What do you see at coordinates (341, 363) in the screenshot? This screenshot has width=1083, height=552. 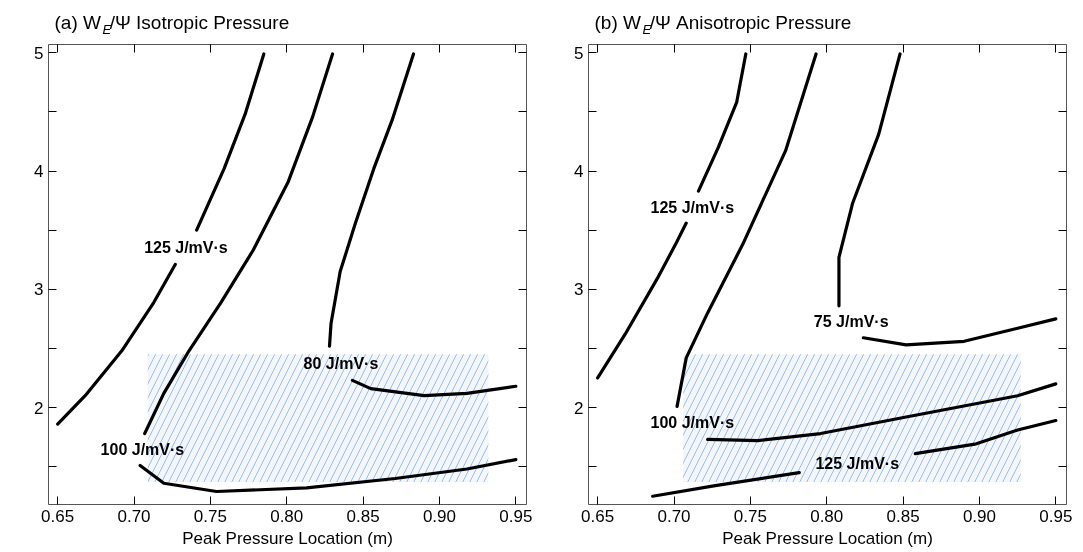 I see `series-label: 80 J/mV·s` at bounding box center [341, 363].